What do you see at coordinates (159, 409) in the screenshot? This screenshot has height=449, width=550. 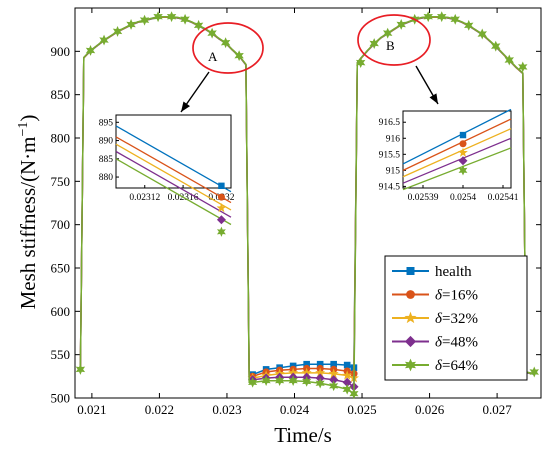 I see `x-tick-label: 0.022` at bounding box center [159, 409].